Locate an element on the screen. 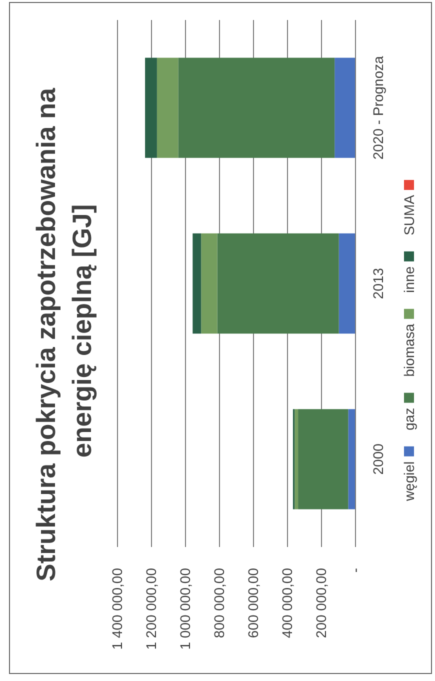  x-tick-label: 800 000,00 is located at coordinates (219, 603).